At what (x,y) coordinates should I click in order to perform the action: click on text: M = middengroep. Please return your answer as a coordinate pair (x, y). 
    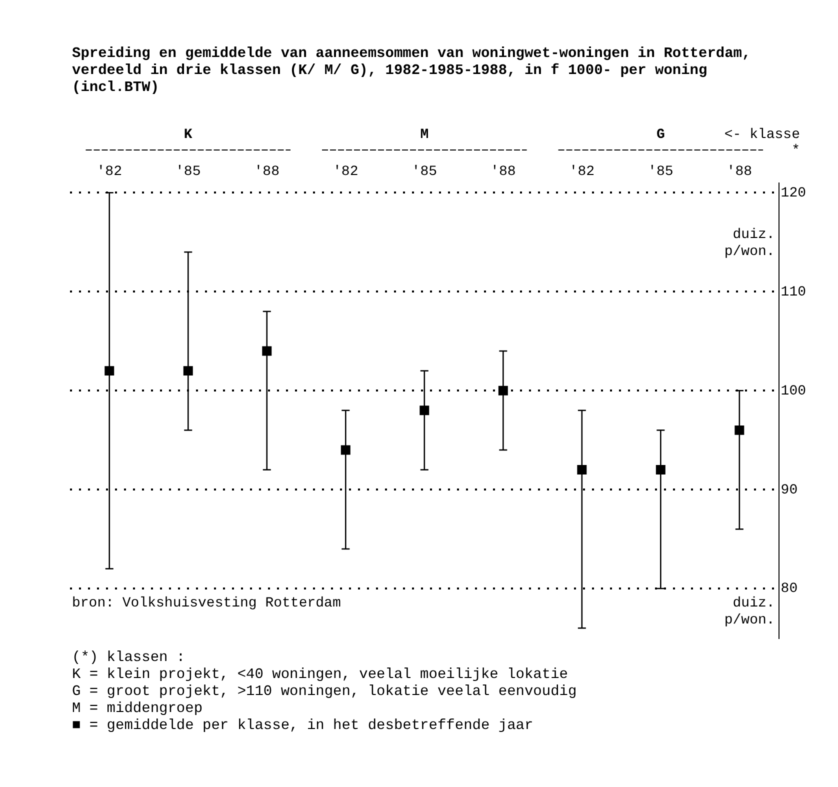
    Looking at the image, I should click on (138, 709).